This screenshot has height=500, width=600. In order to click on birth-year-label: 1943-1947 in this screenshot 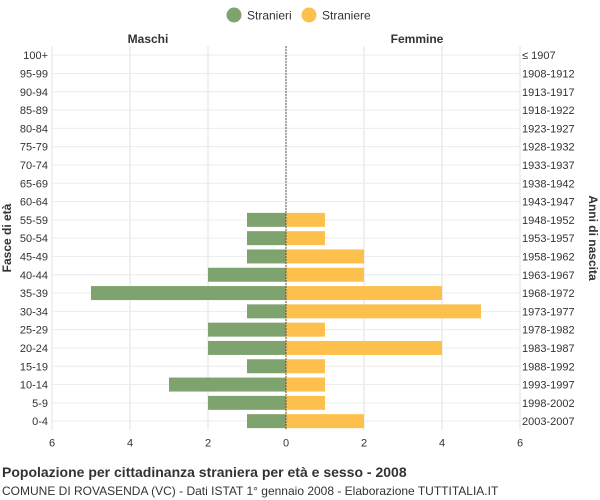, I will do `click(548, 203)`.